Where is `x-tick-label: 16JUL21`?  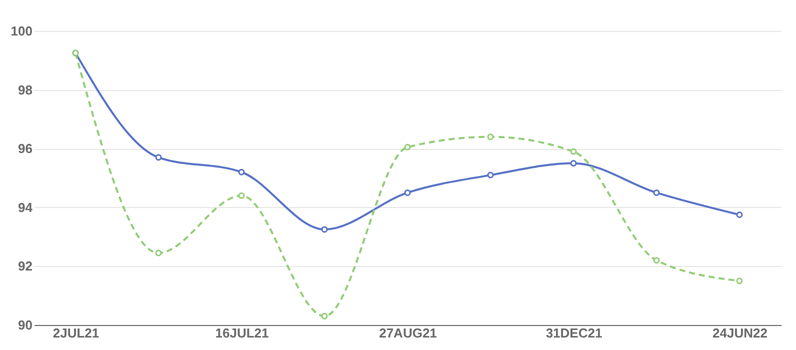 x-tick-label: 16JUL21 is located at coordinates (242, 333).